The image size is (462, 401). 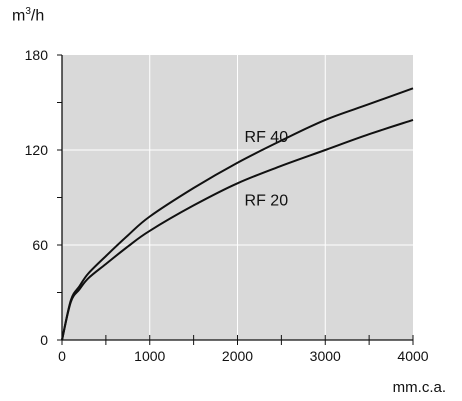 I want to click on x-tick-label: 3000, so click(x=325, y=356).